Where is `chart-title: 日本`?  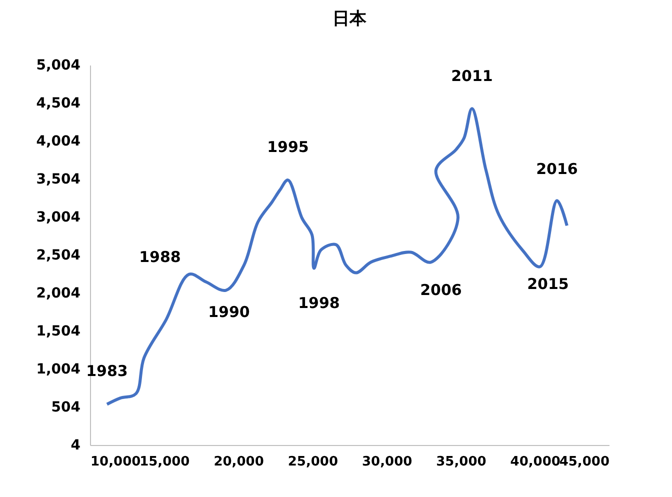
chart-title: 日本 is located at coordinates (350, 19).